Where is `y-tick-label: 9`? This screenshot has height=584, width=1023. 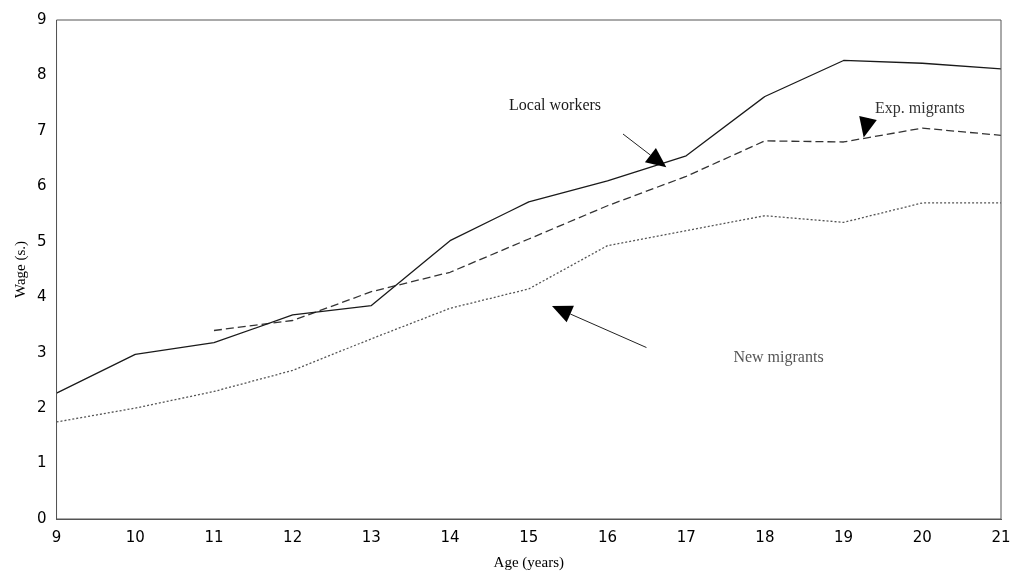 y-tick-label: 9 is located at coordinates (42, 18).